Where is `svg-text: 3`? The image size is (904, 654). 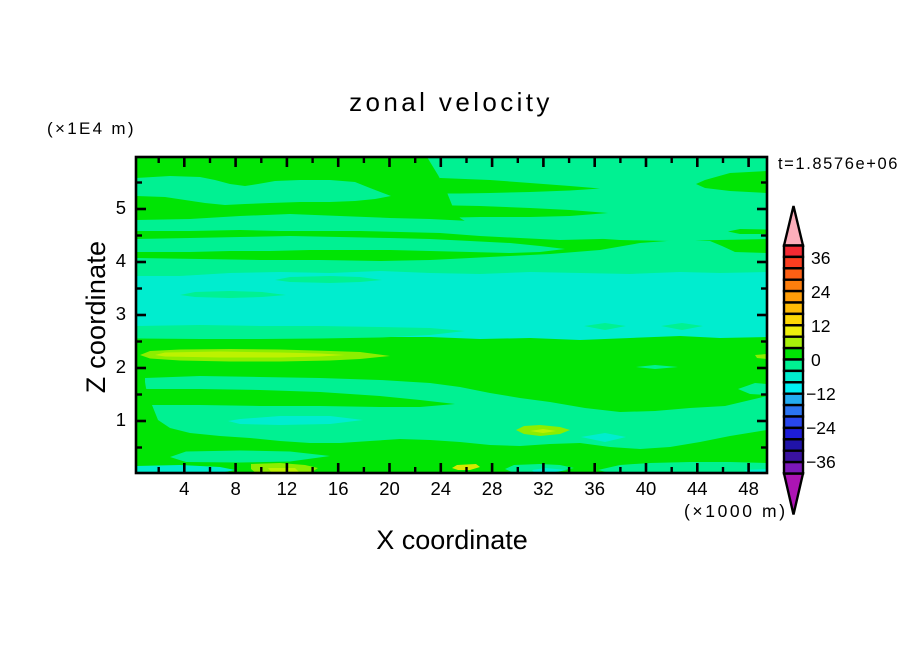 svg-text: 3 is located at coordinates (121, 313).